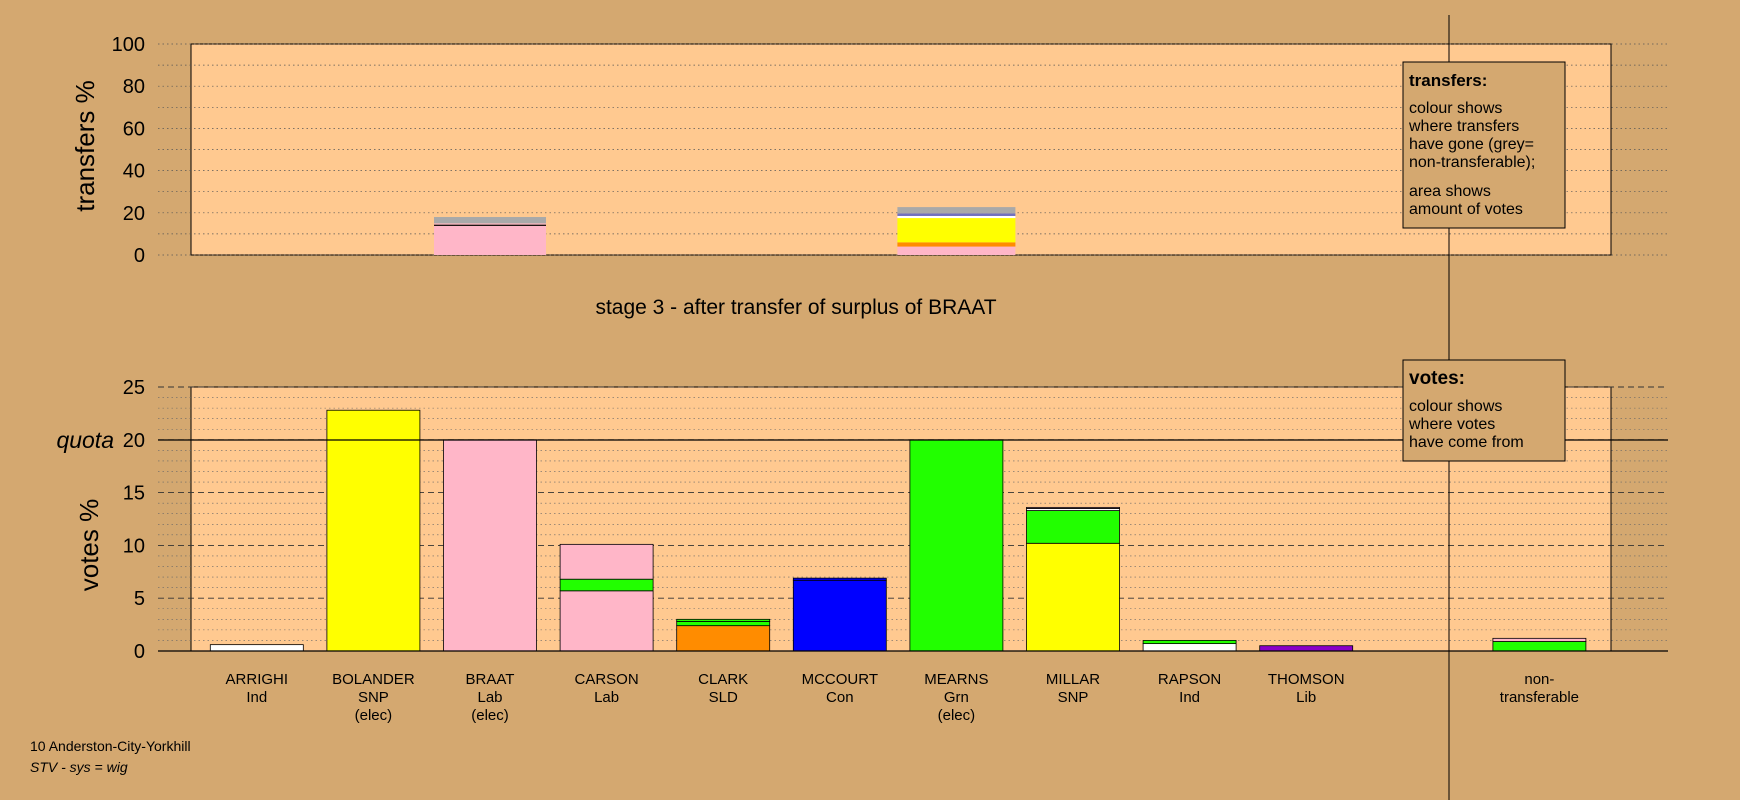 The image size is (1740, 800). I want to click on votes-legend-title: votes:, so click(1437, 378).